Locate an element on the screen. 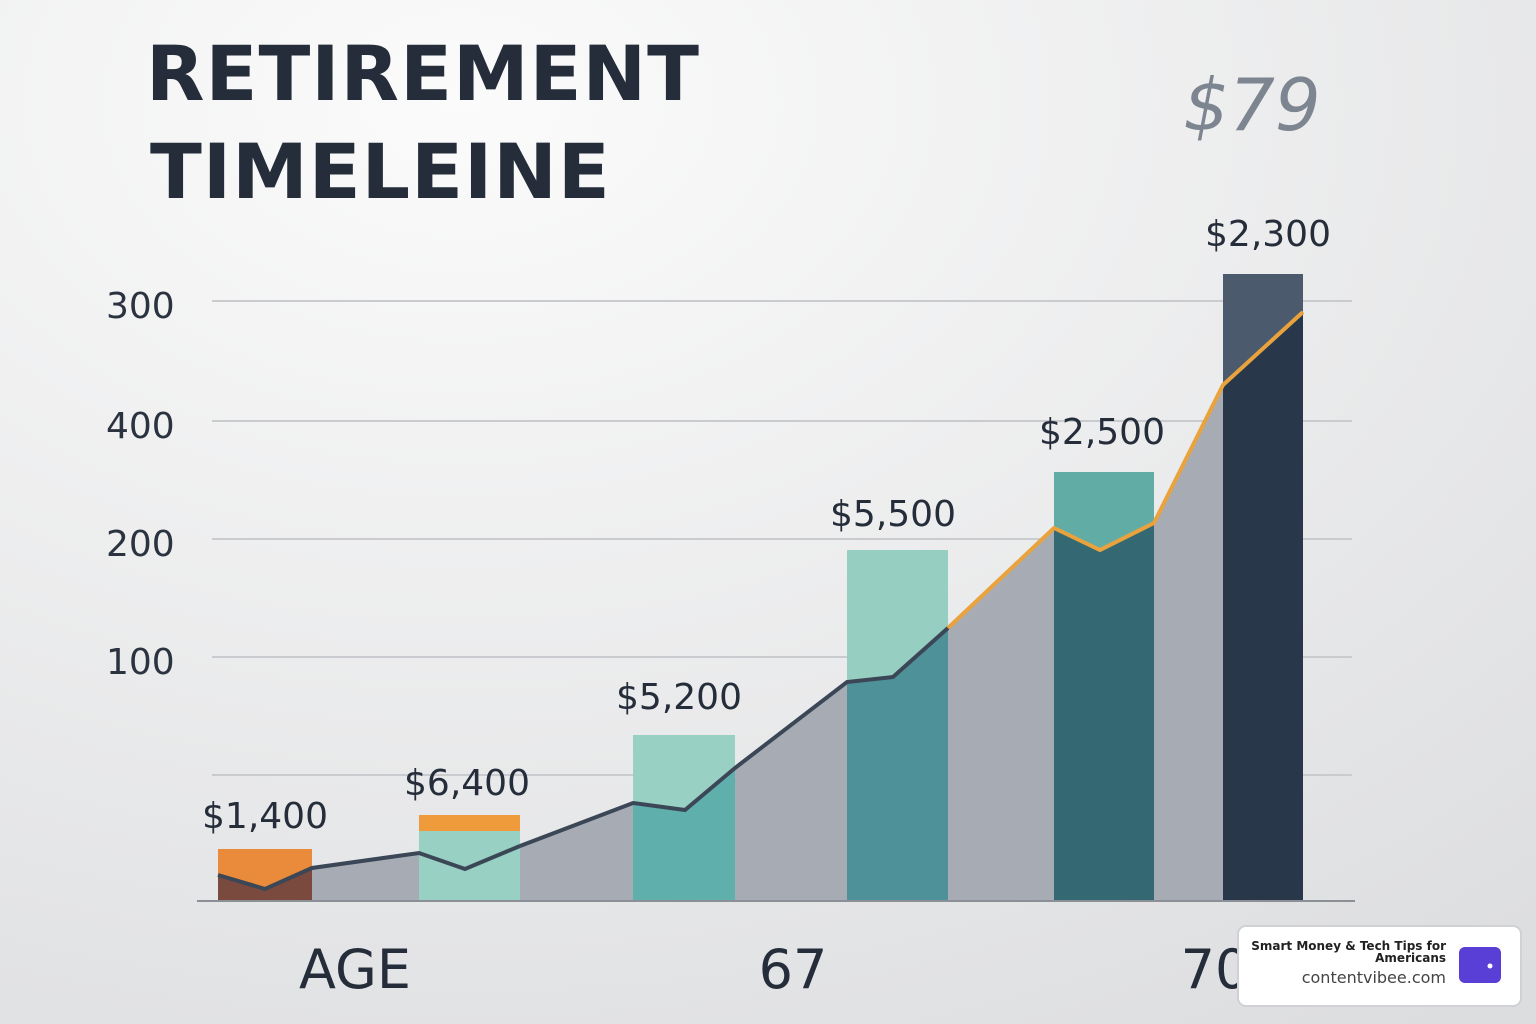 Image resolution: width=1536 pixels, height=1024 pixels. axis-label: 200 is located at coordinates (140, 544).